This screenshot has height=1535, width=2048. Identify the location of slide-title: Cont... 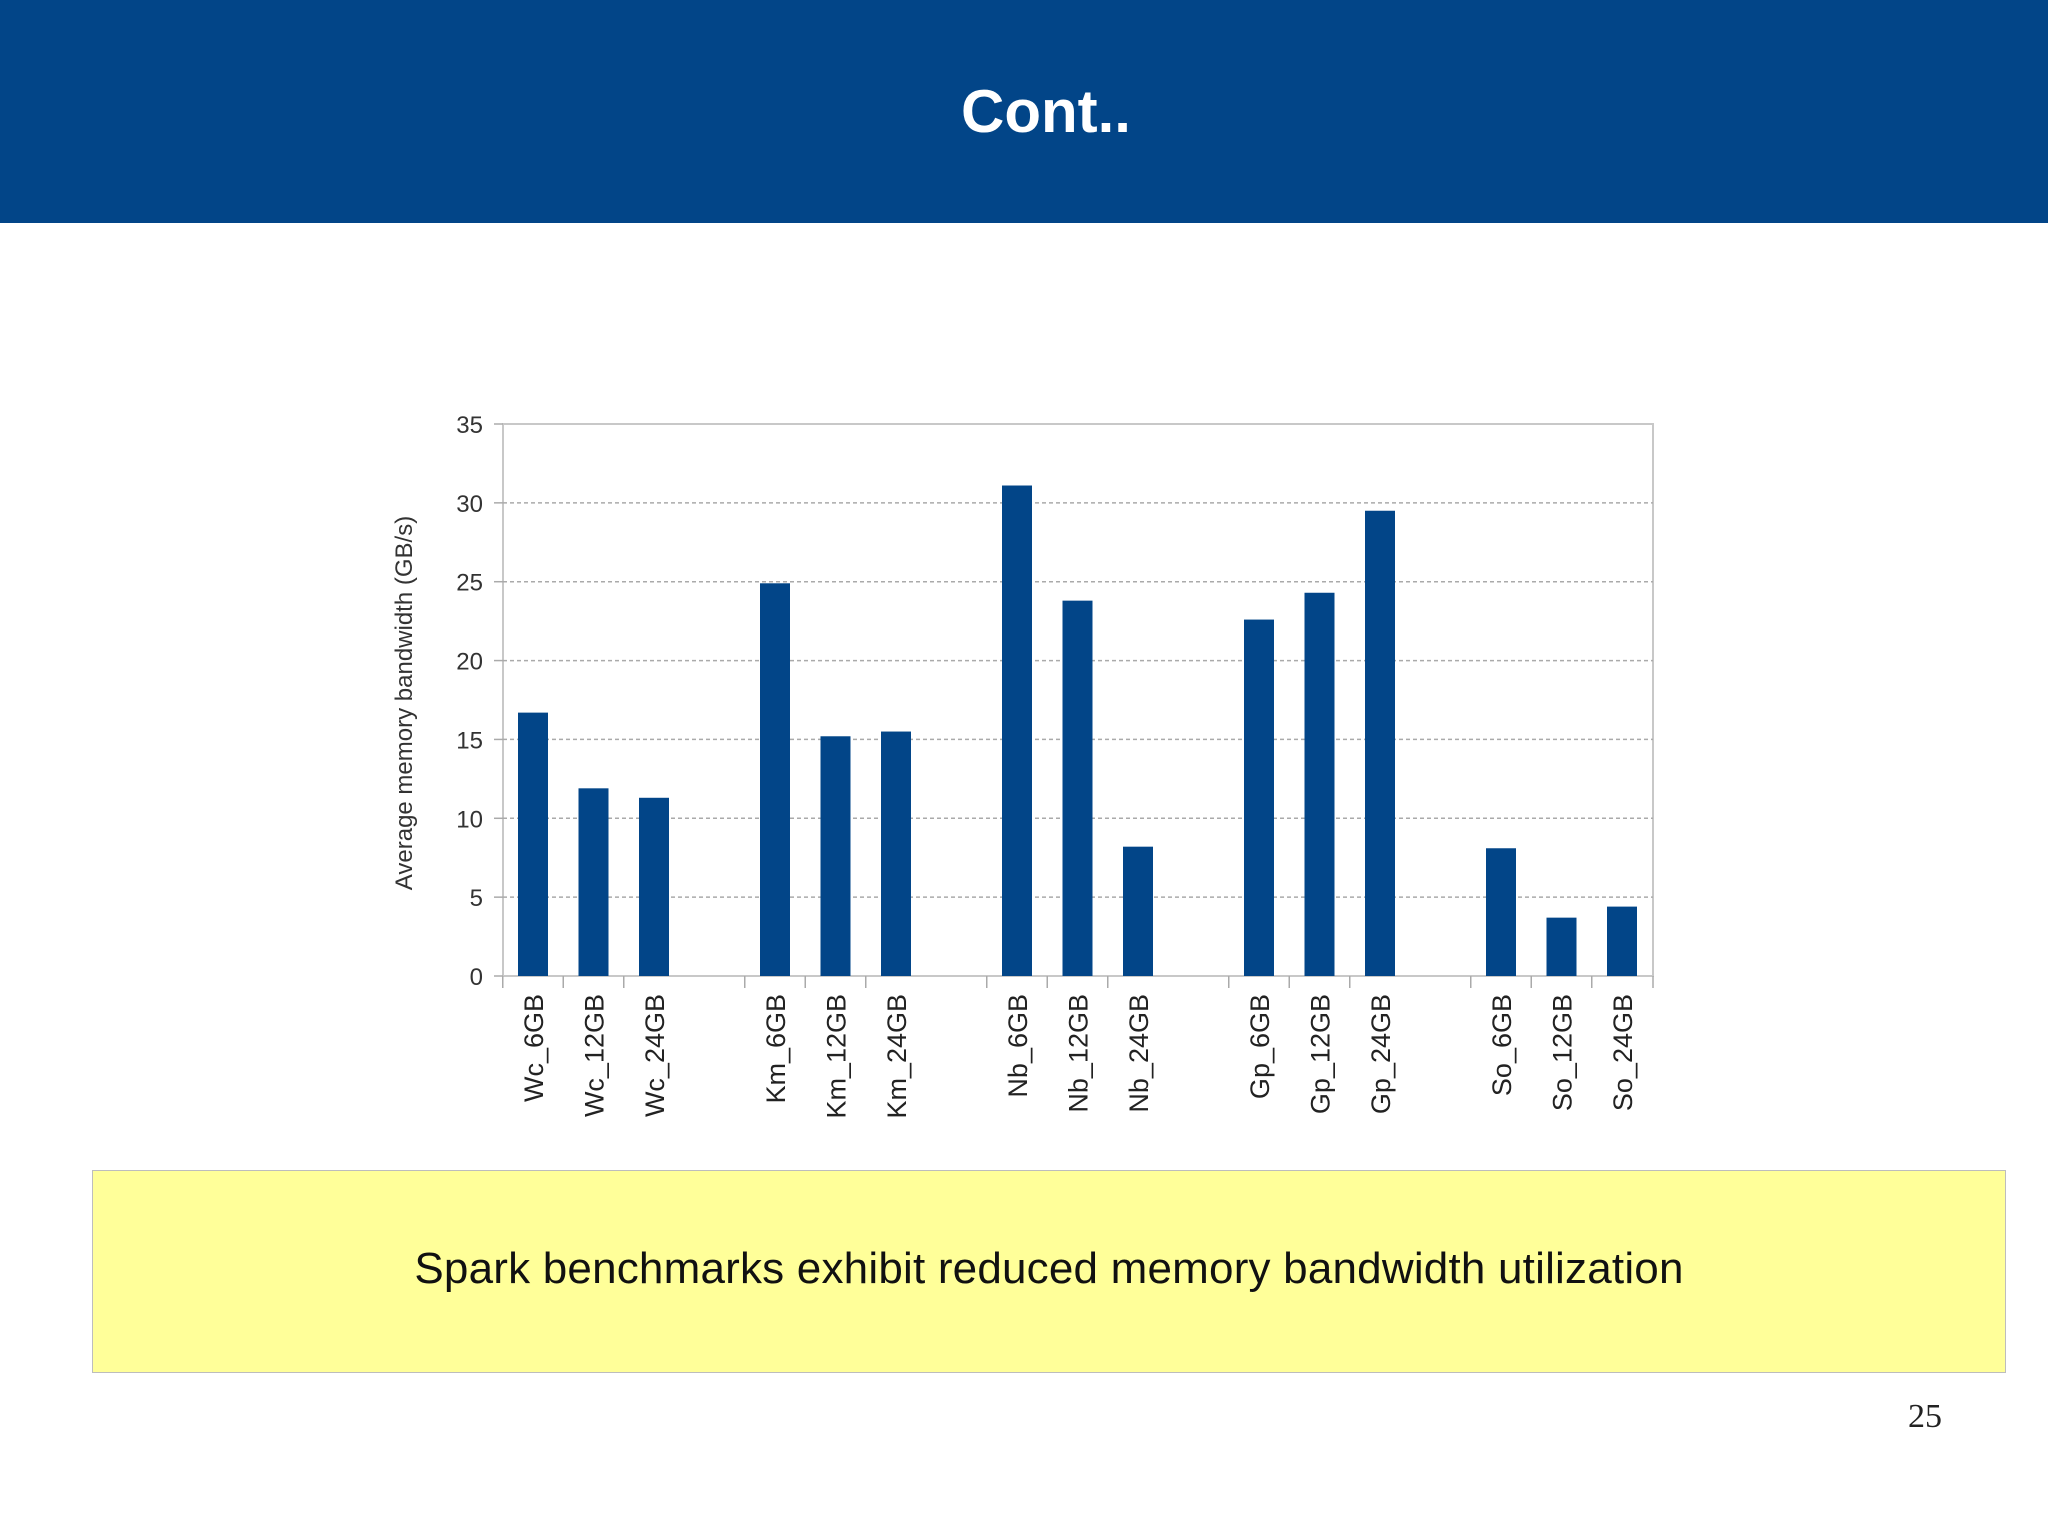
(1046, 111).